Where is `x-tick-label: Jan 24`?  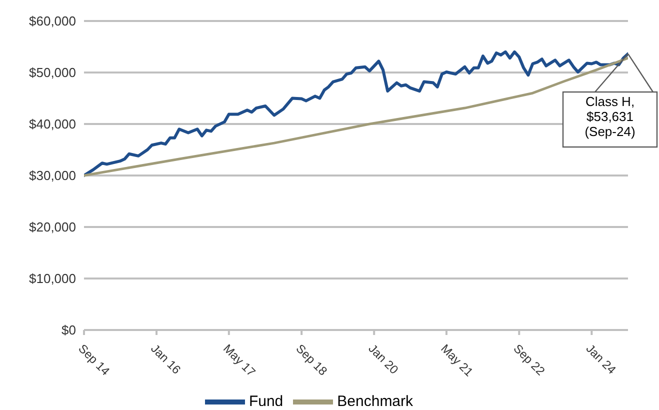
x-tick-label: Jan 24 is located at coordinates (601, 359).